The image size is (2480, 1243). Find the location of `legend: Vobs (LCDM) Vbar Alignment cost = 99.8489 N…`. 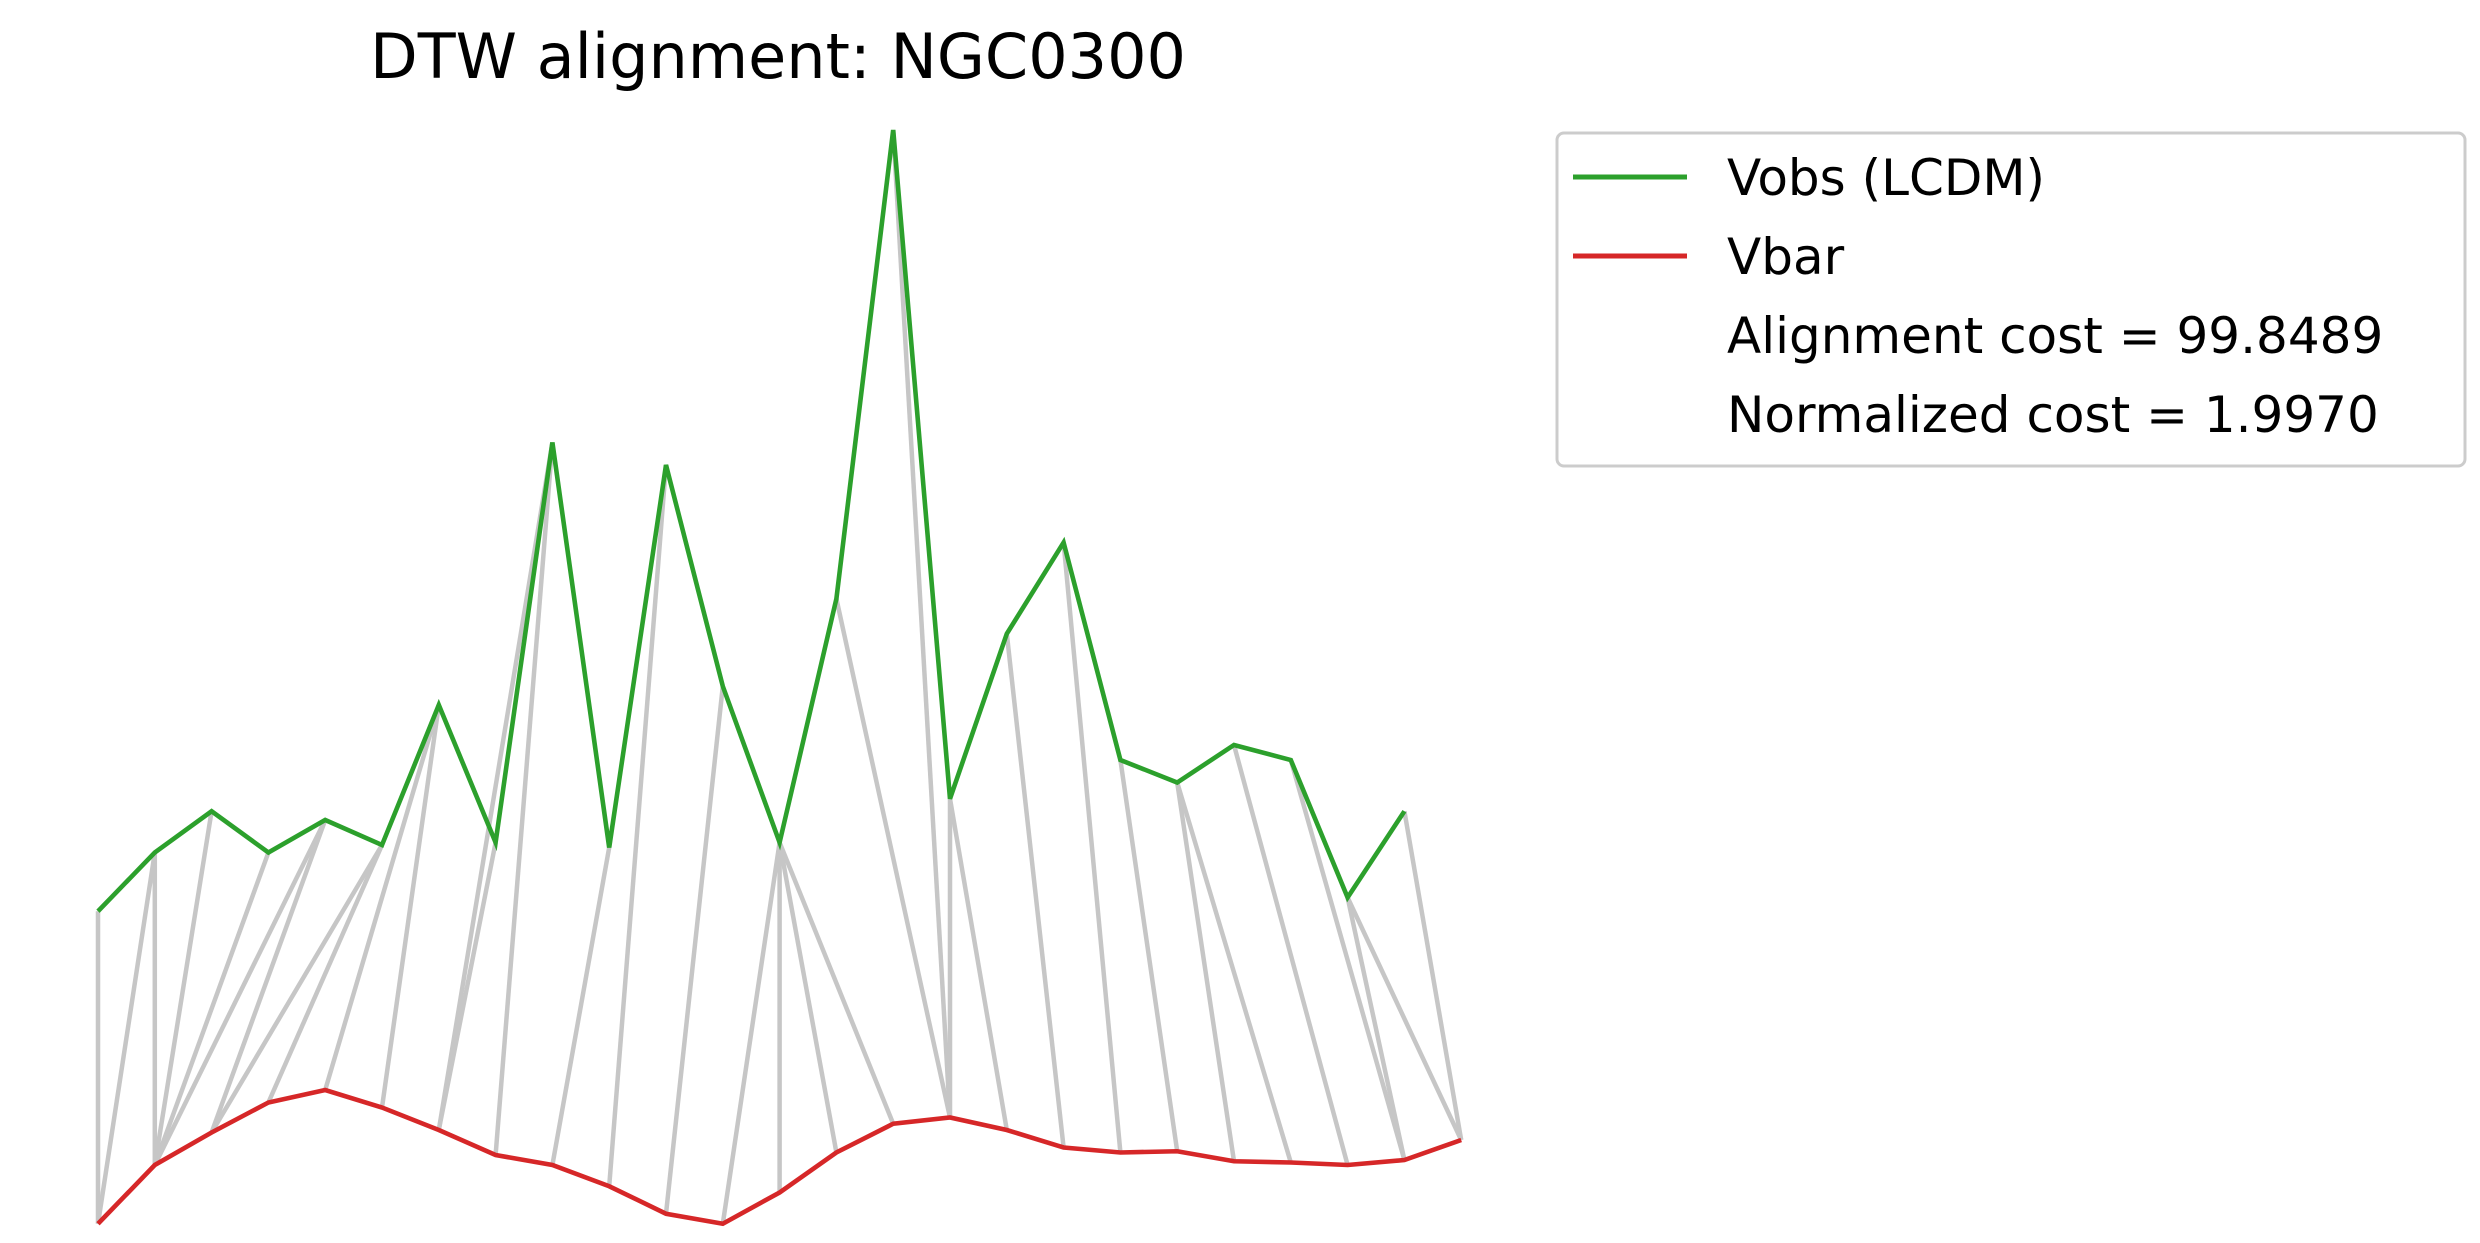

legend: Vobs (LCDM) Vbar Alignment cost = 99.8489 N… is located at coordinates (2011, 299).